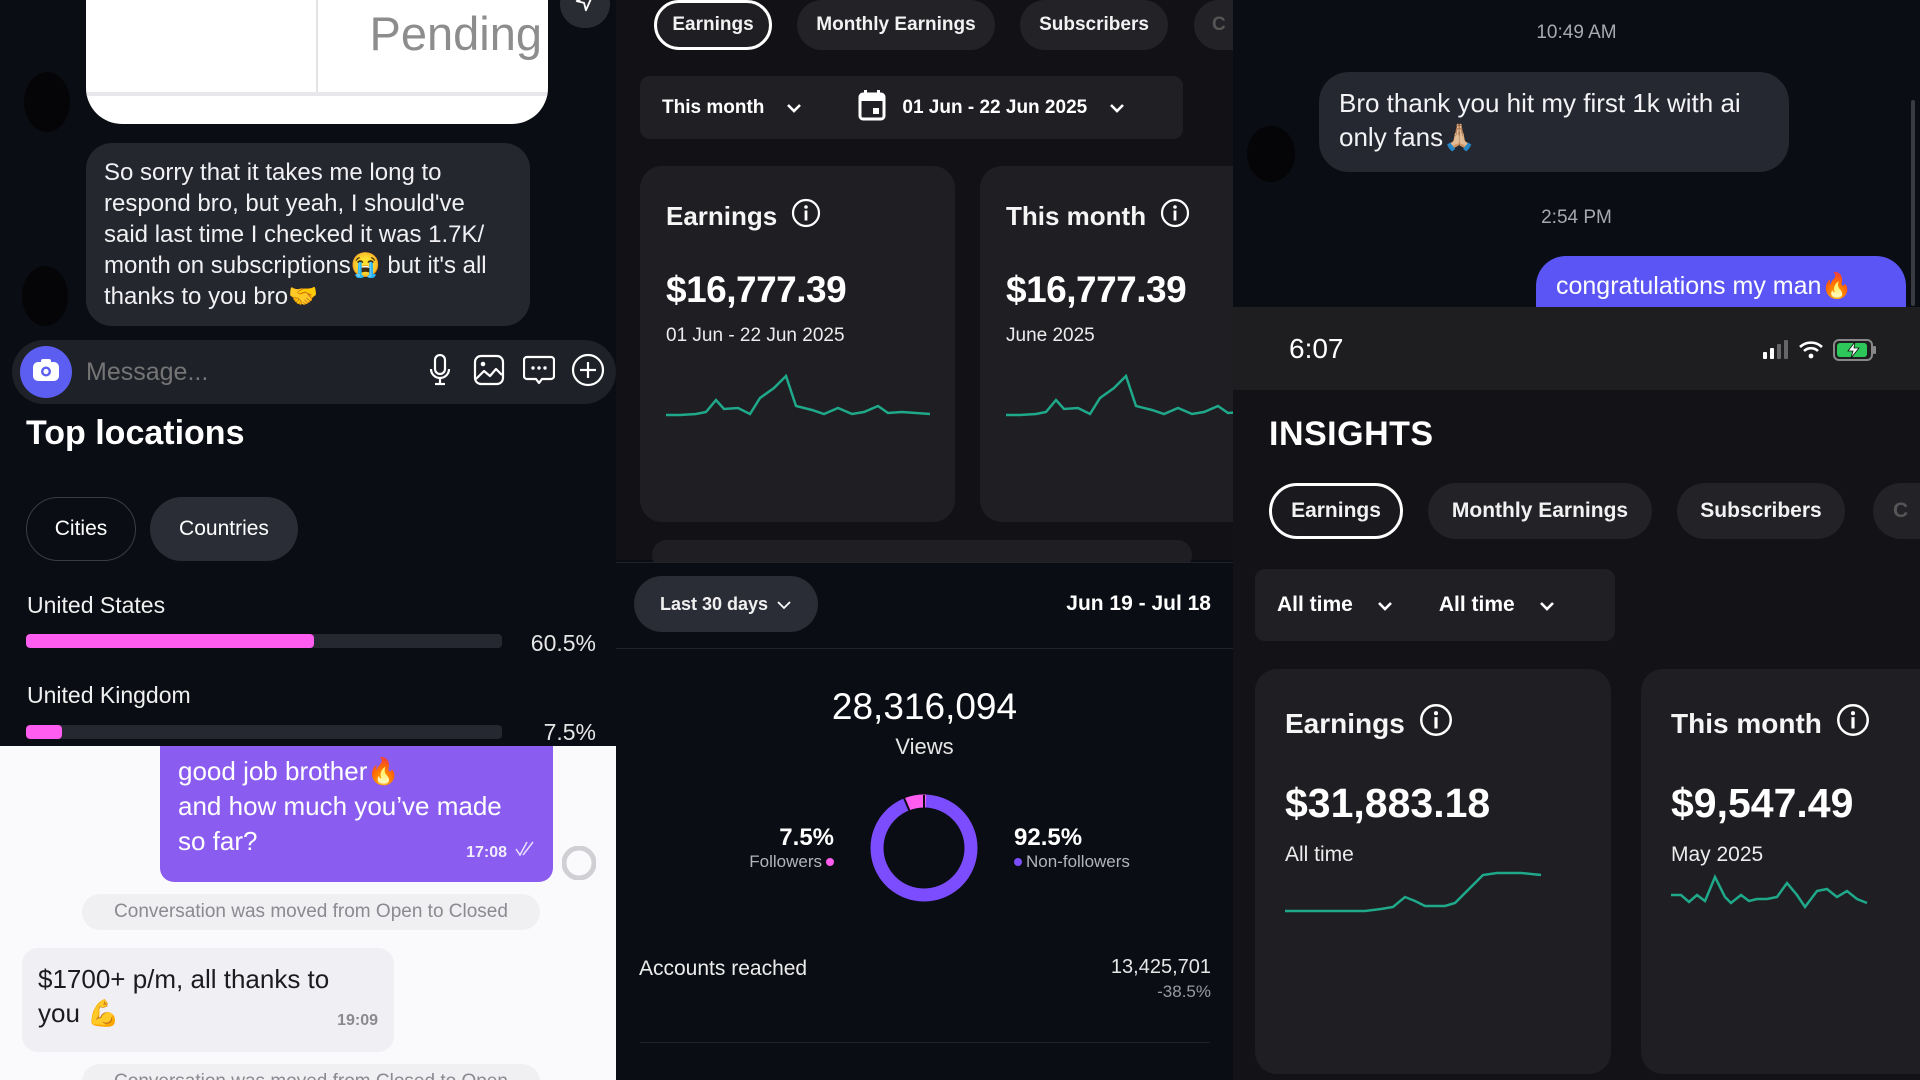 The width and height of the screenshot is (1920, 1080). I want to click on message-meta: 17:08, so click(500, 852).